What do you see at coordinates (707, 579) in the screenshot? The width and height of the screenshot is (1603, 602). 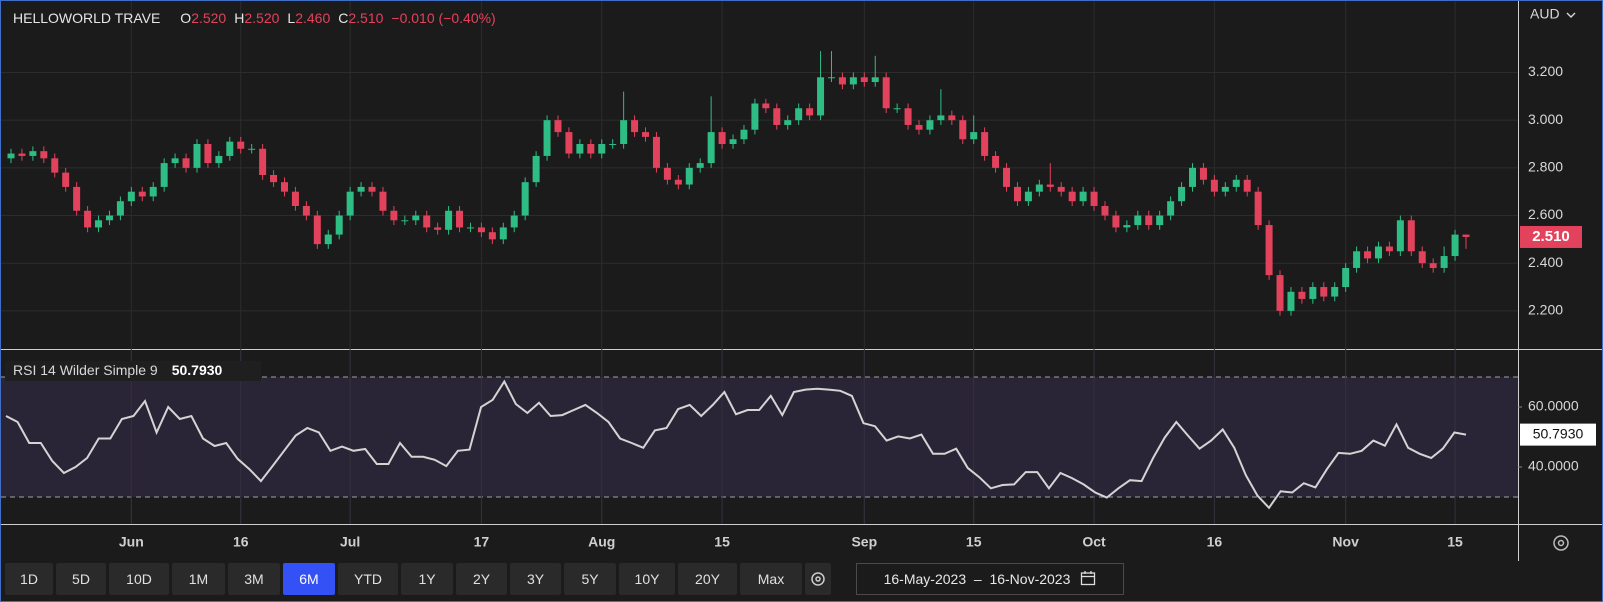 I see `range-button: 20Y` at bounding box center [707, 579].